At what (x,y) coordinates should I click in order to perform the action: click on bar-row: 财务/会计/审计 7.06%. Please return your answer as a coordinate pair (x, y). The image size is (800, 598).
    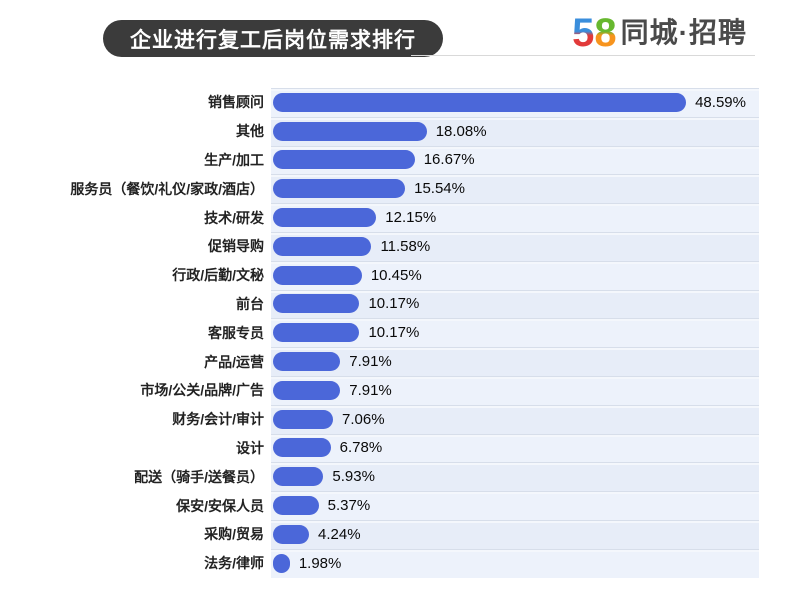
    Looking at the image, I should click on (400, 419).